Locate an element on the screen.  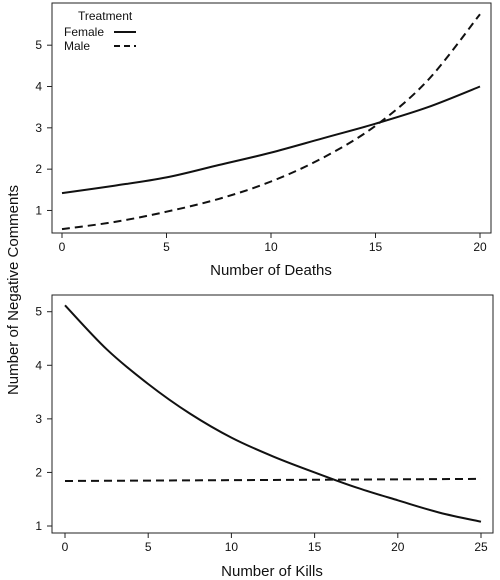
legend-title: Treatment is located at coordinates (105, 16).